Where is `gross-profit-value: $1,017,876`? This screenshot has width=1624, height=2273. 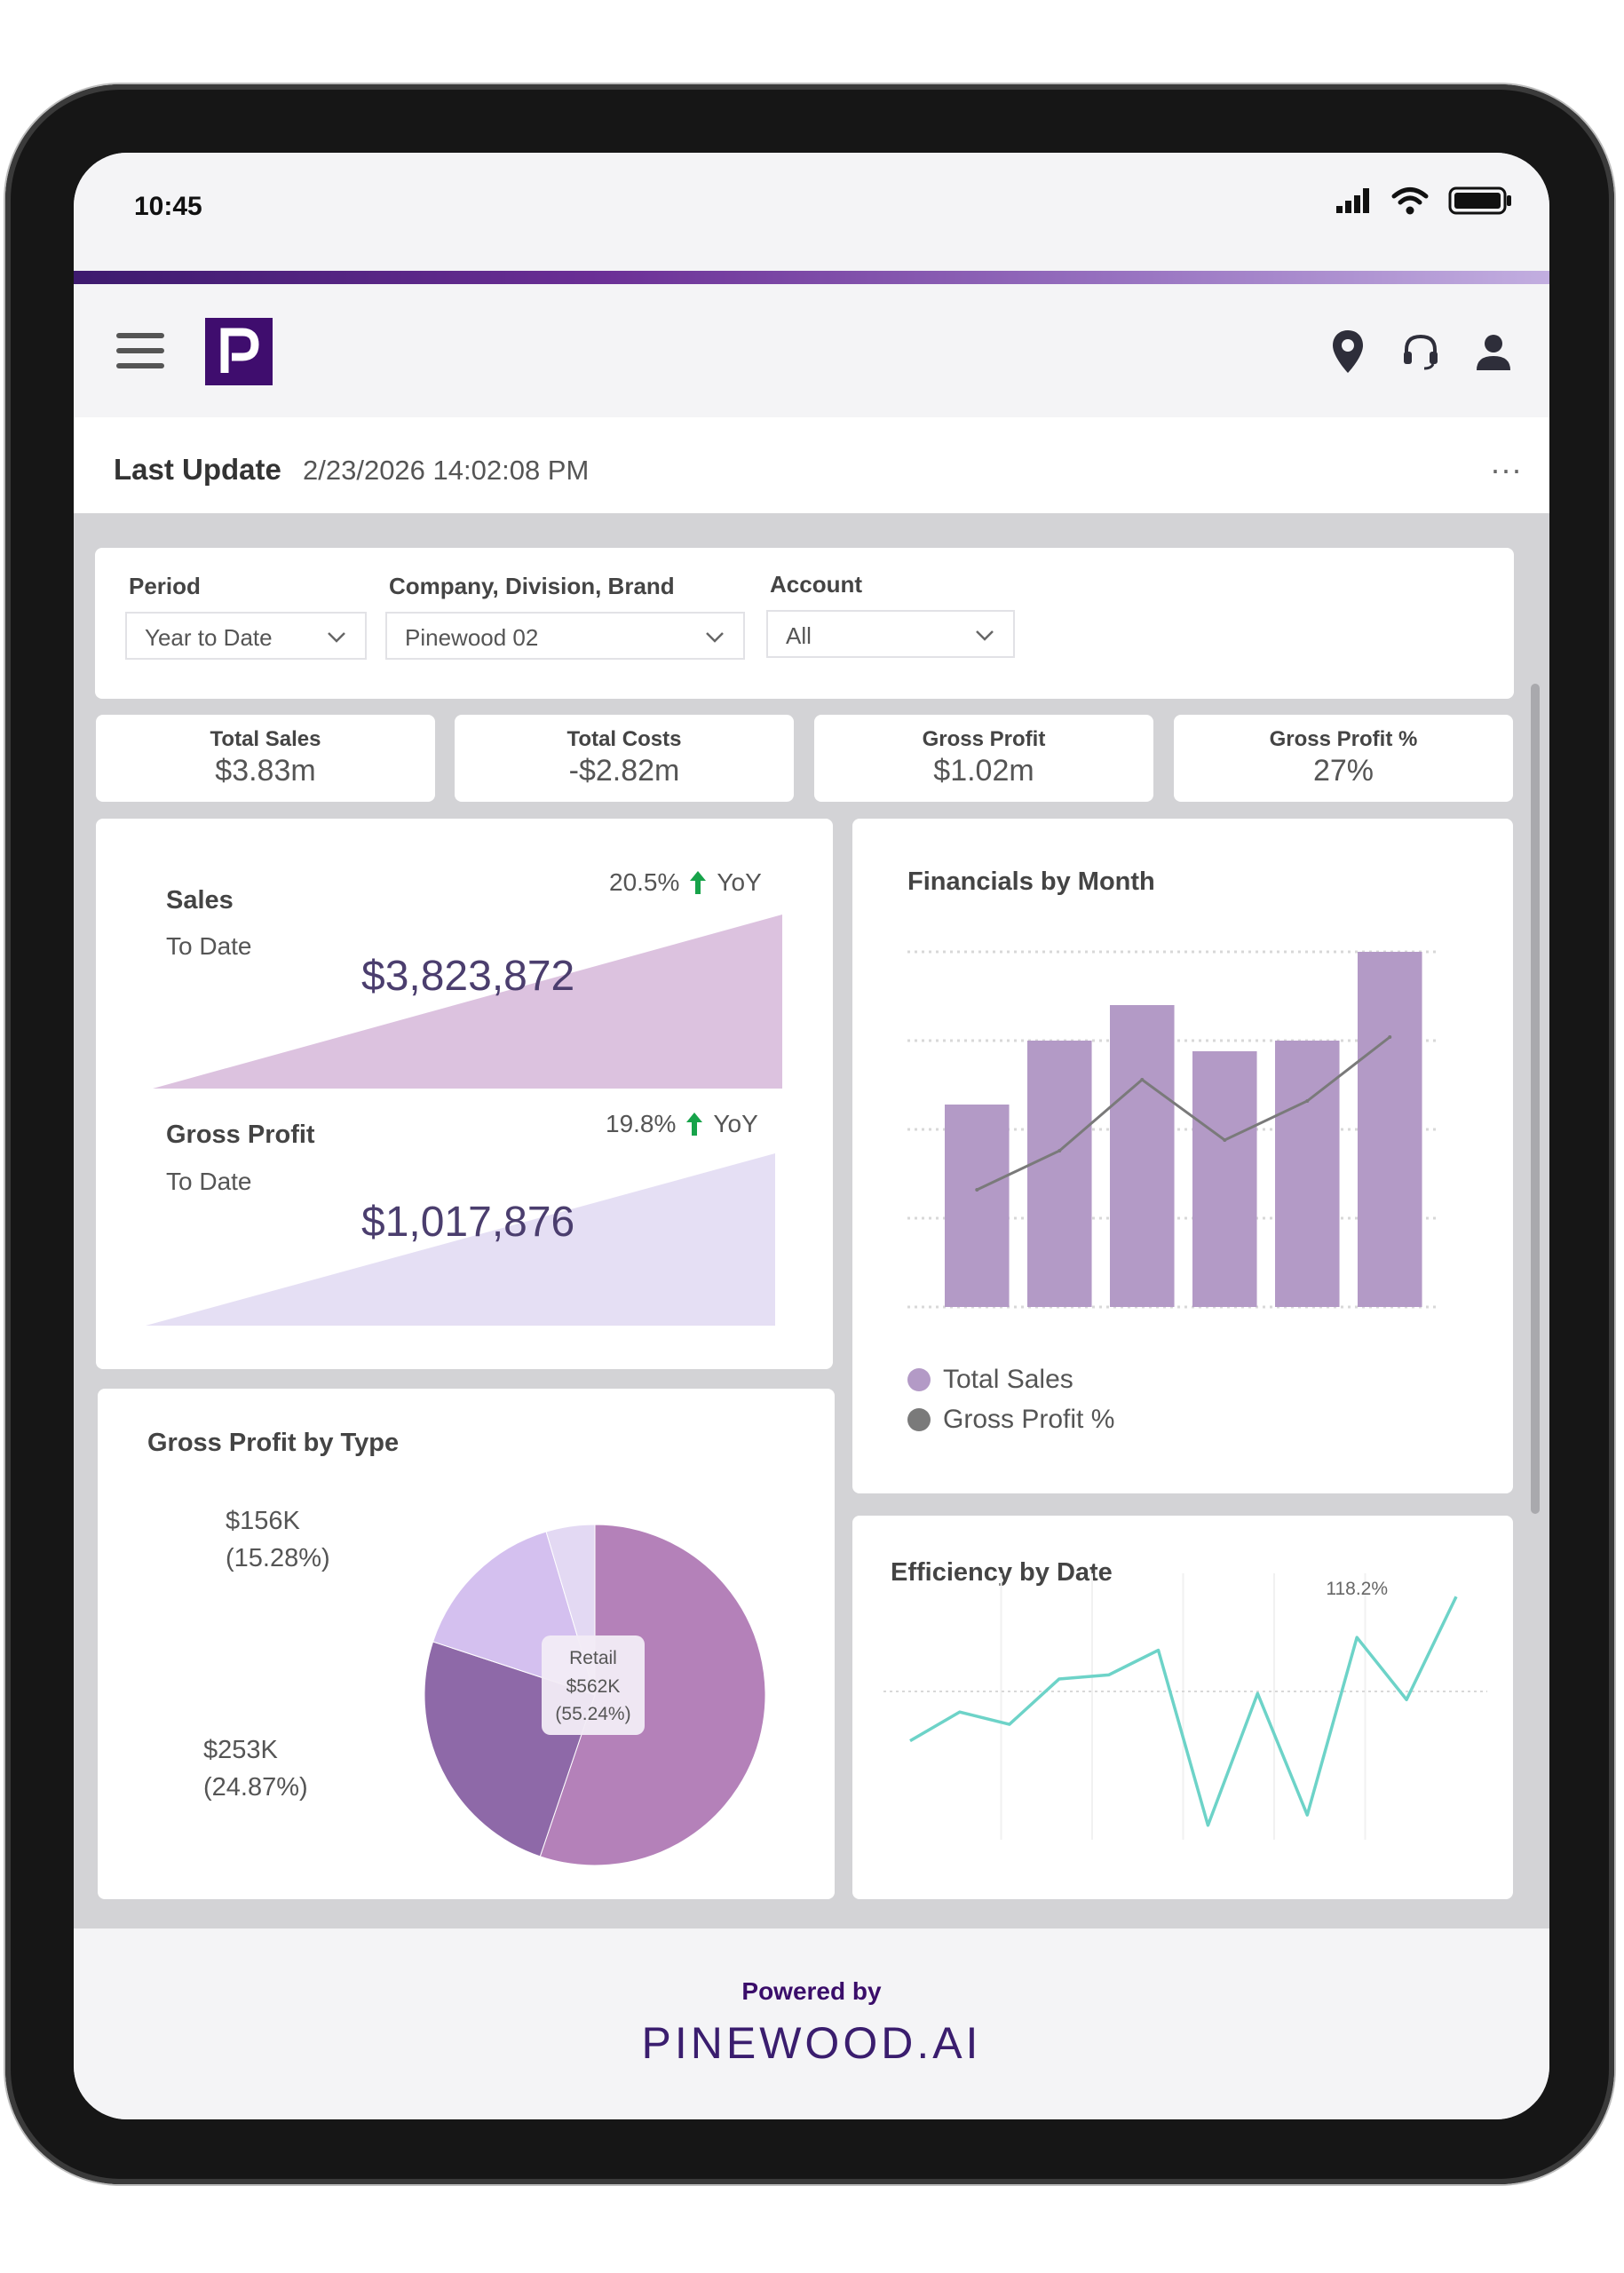
gross-profit-value: $1,017,876 is located at coordinates (468, 1222).